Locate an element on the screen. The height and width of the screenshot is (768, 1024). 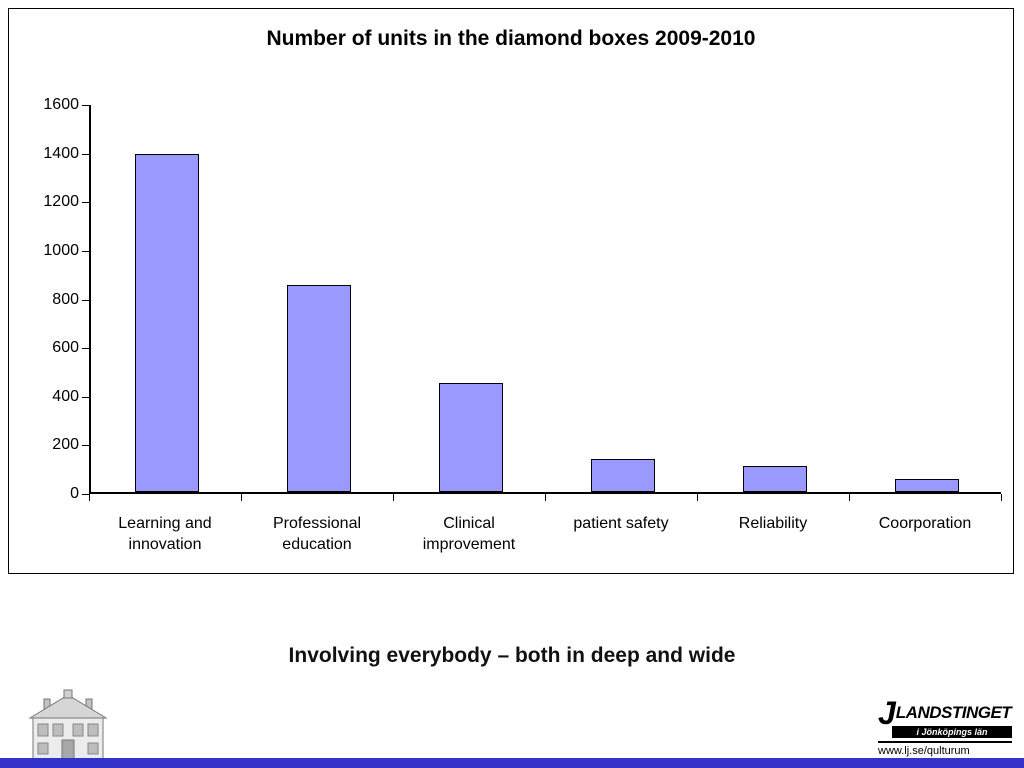
x-category-label: Reliability is located at coordinates (773, 523).